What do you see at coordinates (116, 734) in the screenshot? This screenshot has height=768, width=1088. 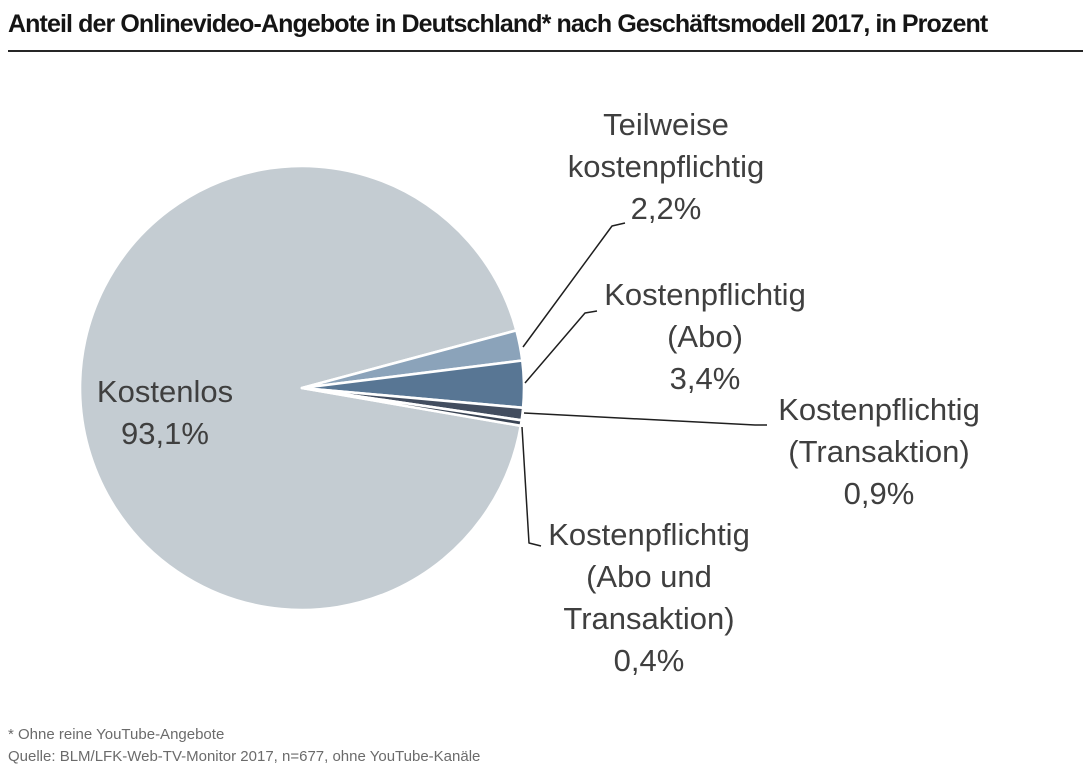 I see `footnote-text: * Ohne reine YouTube-Angebote` at bounding box center [116, 734].